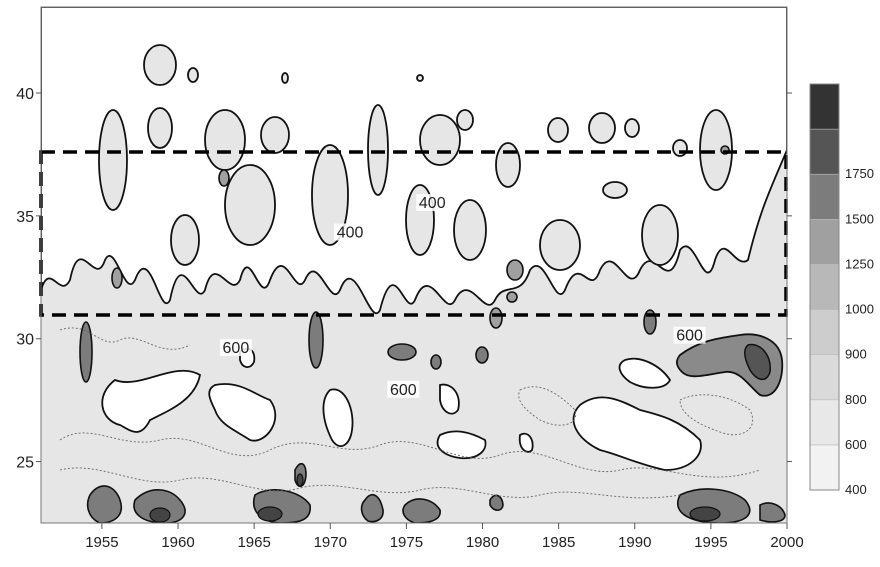  Describe the element at coordinates (482, 542) in the screenshot. I see `x-tick-label: 1980` at that location.